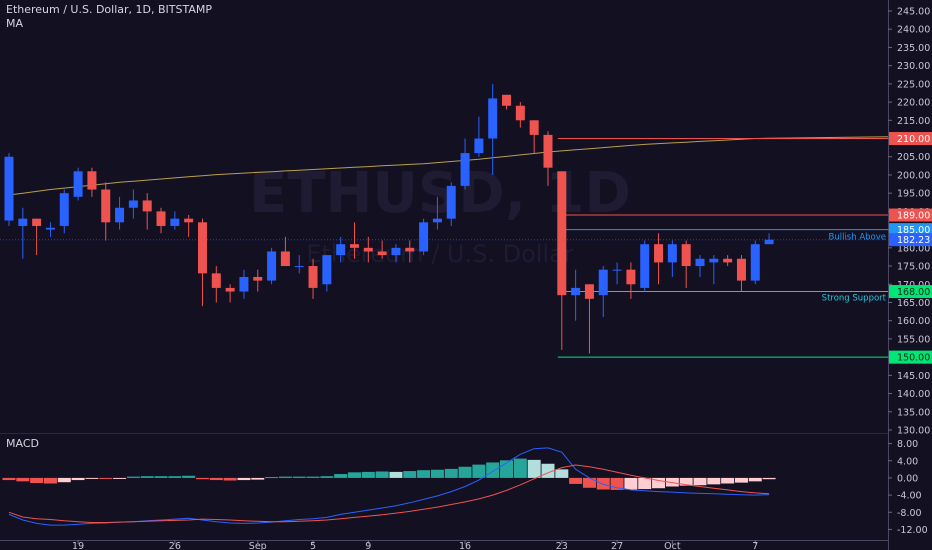 The height and width of the screenshot is (550, 932). What do you see at coordinates (910, 240) in the screenshot?
I see `last-price-axis-label-bg` at bounding box center [910, 240].